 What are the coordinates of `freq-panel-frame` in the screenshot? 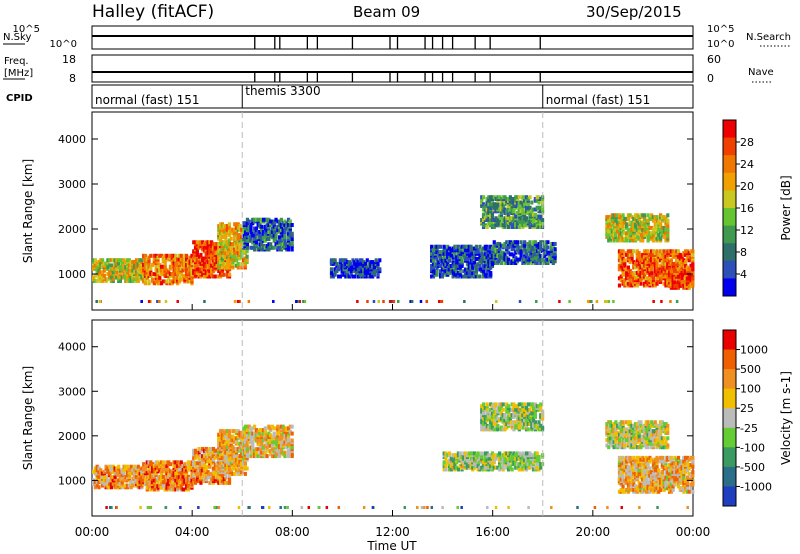 It's located at (392, 68).